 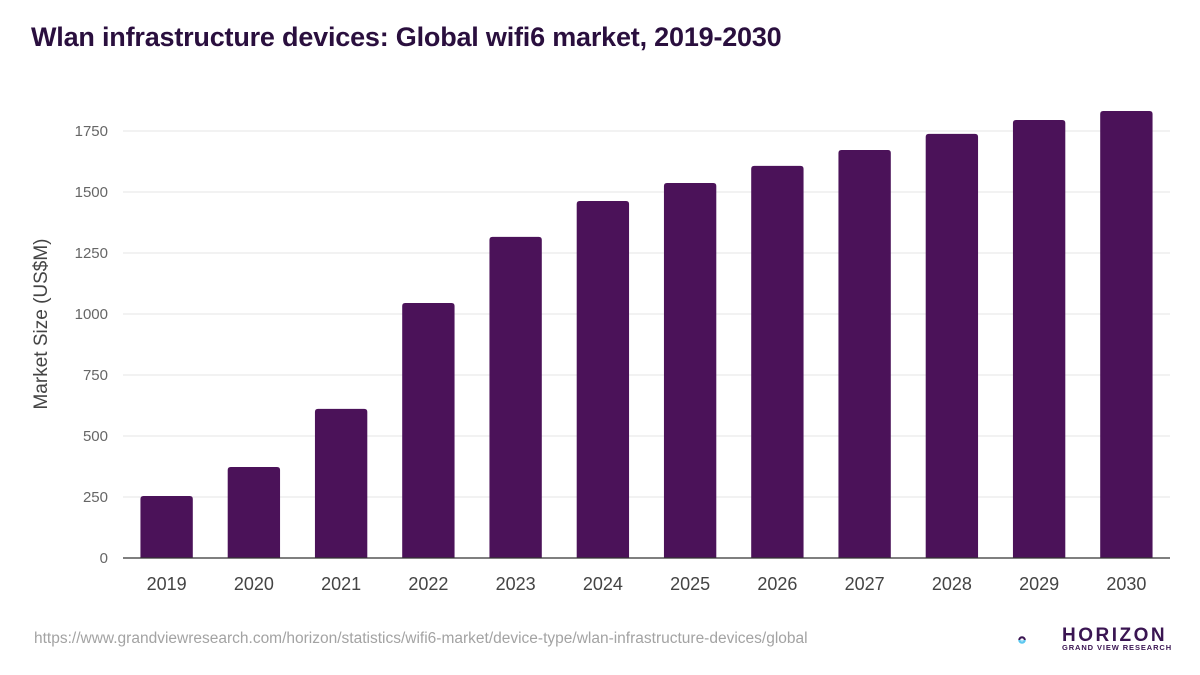 I want to click on bar-2030, so click(x=1126, y=334).